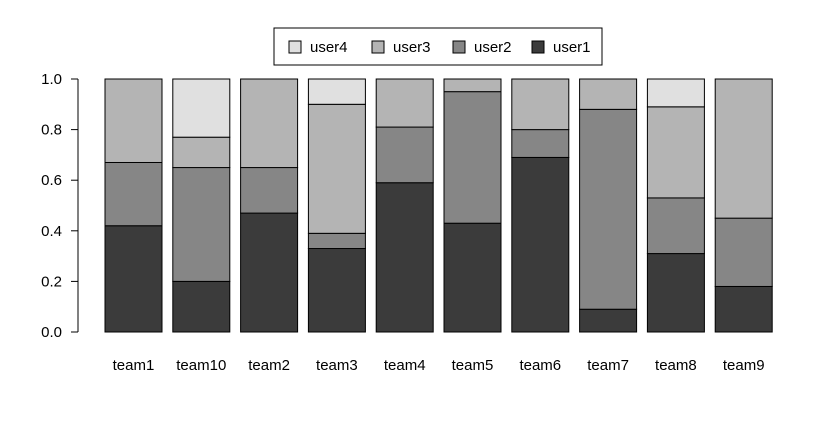 This screenshot has width=838, height=433. Describe the element at coordinates (51, 332) in the screenshot. I see `y-tick-label: 0.0` at that location.